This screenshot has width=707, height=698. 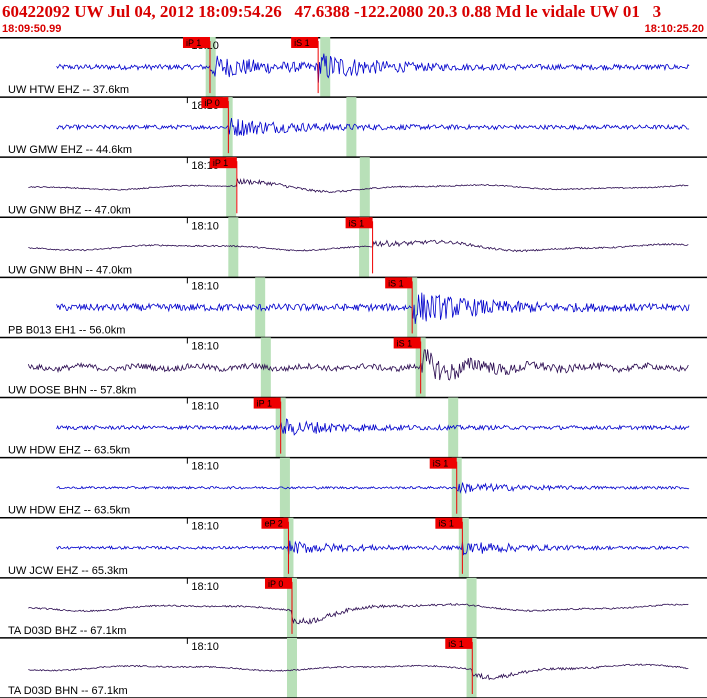 I want to click on station-label: TA D03D BHZ -- 67.1km, so click(x=67, y=631).